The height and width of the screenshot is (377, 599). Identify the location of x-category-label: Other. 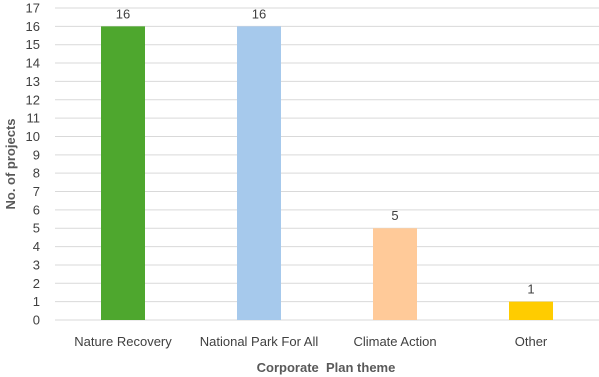
(531, 341).